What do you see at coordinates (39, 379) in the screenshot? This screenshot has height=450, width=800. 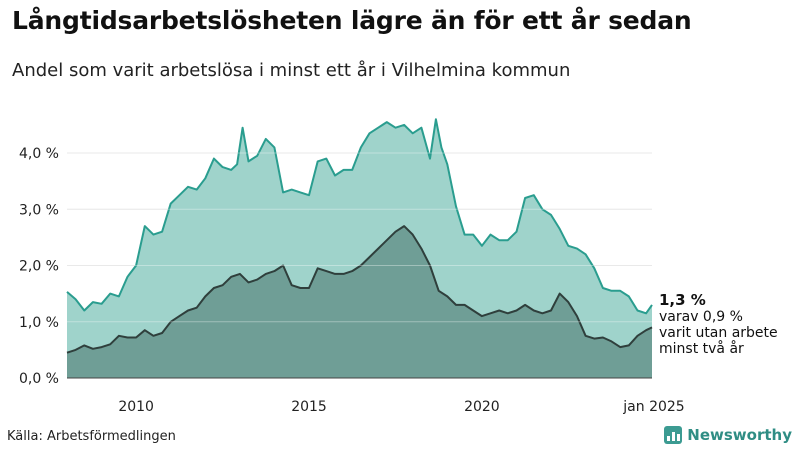 I see `y-tick-label: 0,0 %` at bounding box center [39, 379].